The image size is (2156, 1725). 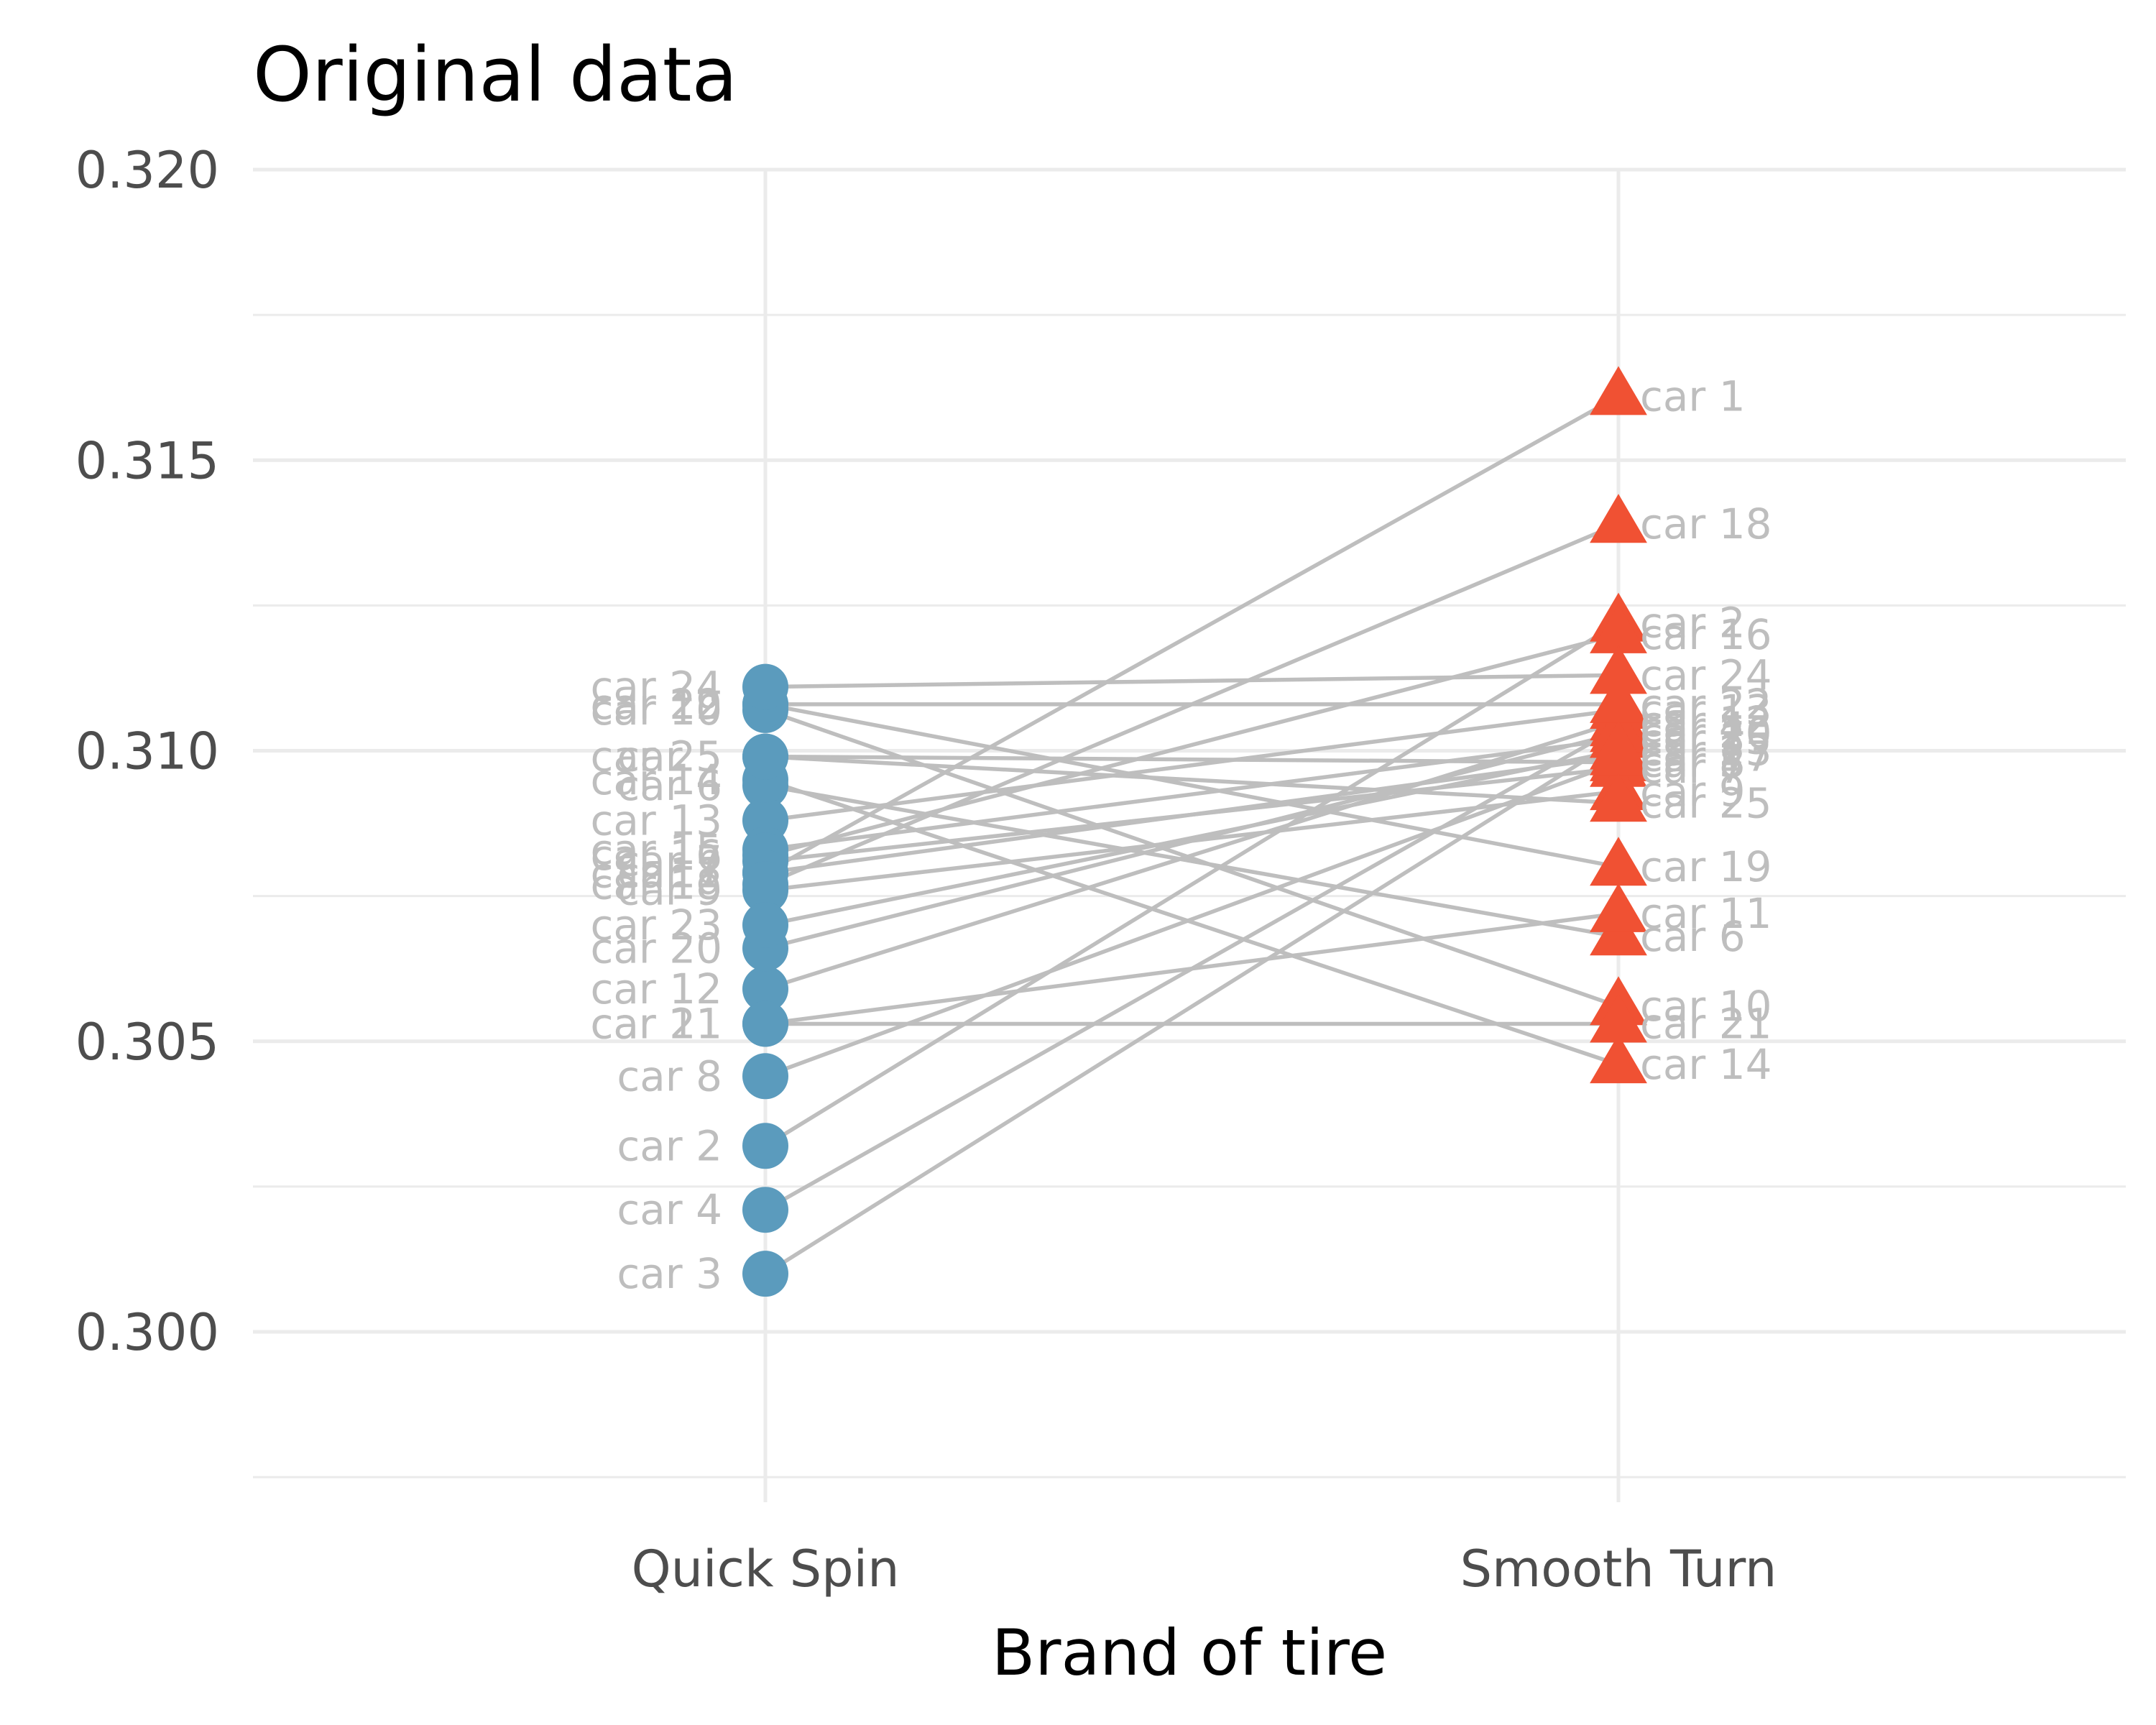 I want to click on x-axis-title: Brand of tire, so click(x=1189, y=1653).